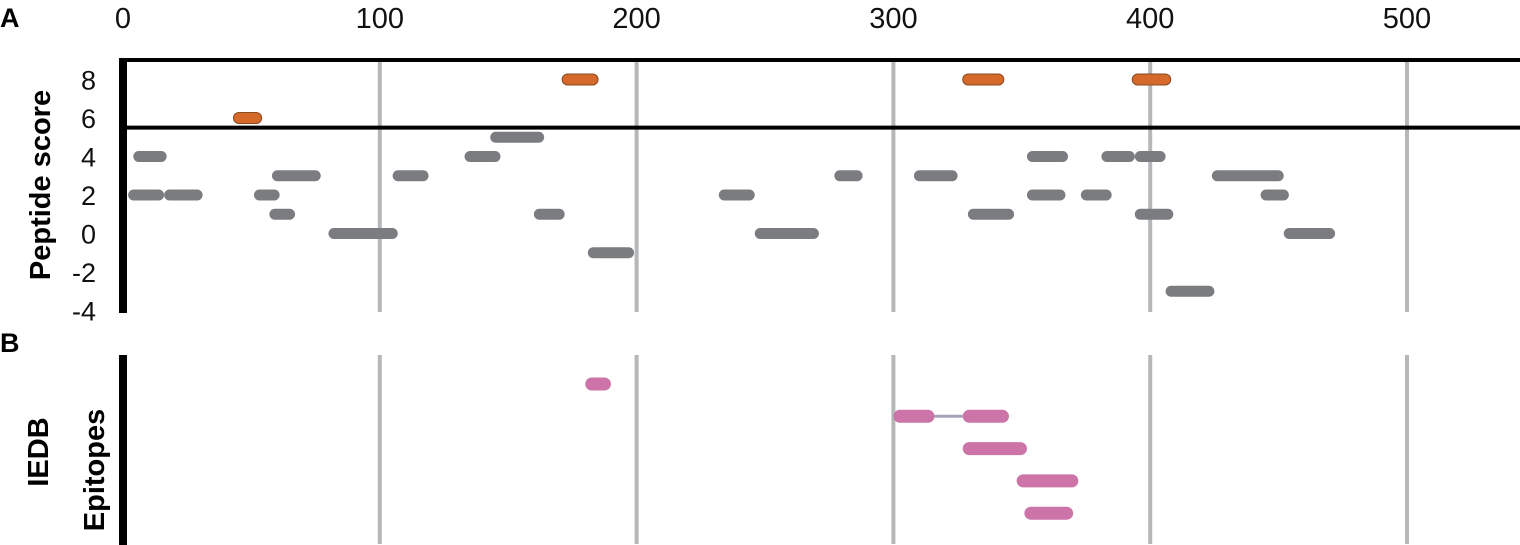 This screenshot has width=1520, height=545. I want to click on panel-label-b: B, so click(10, 343).